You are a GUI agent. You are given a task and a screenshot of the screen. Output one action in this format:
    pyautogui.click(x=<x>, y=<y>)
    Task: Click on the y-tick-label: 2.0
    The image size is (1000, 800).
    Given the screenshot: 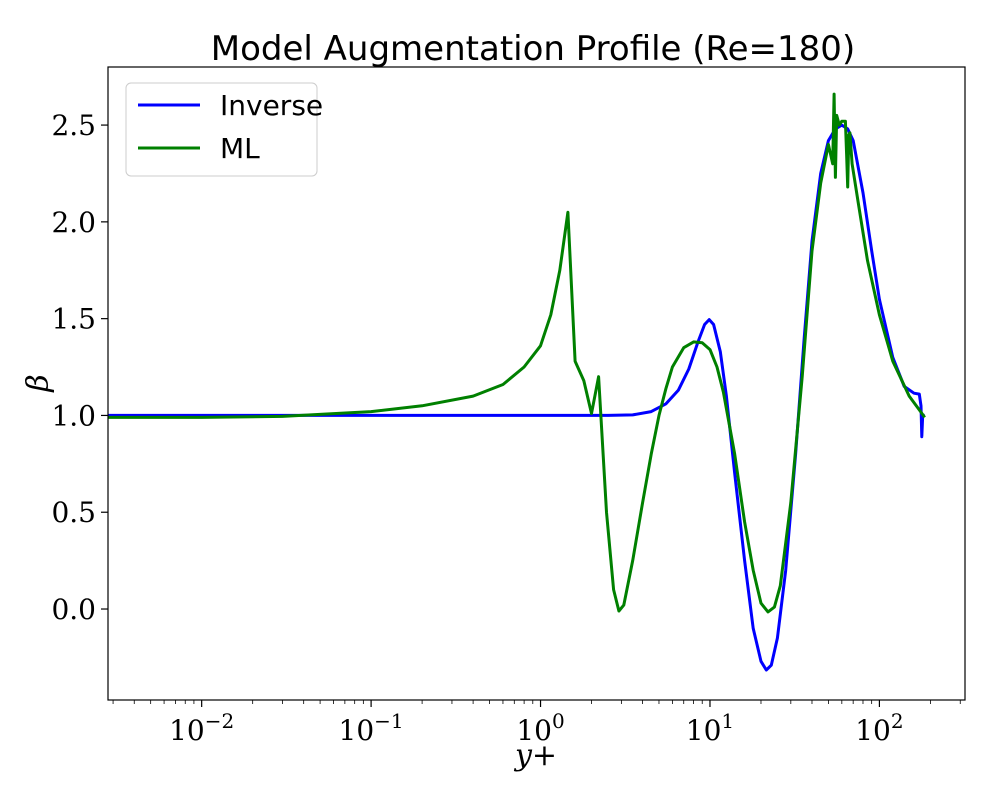 What is the action you would take?
    pyautogui.click(x=73, y=222)
    